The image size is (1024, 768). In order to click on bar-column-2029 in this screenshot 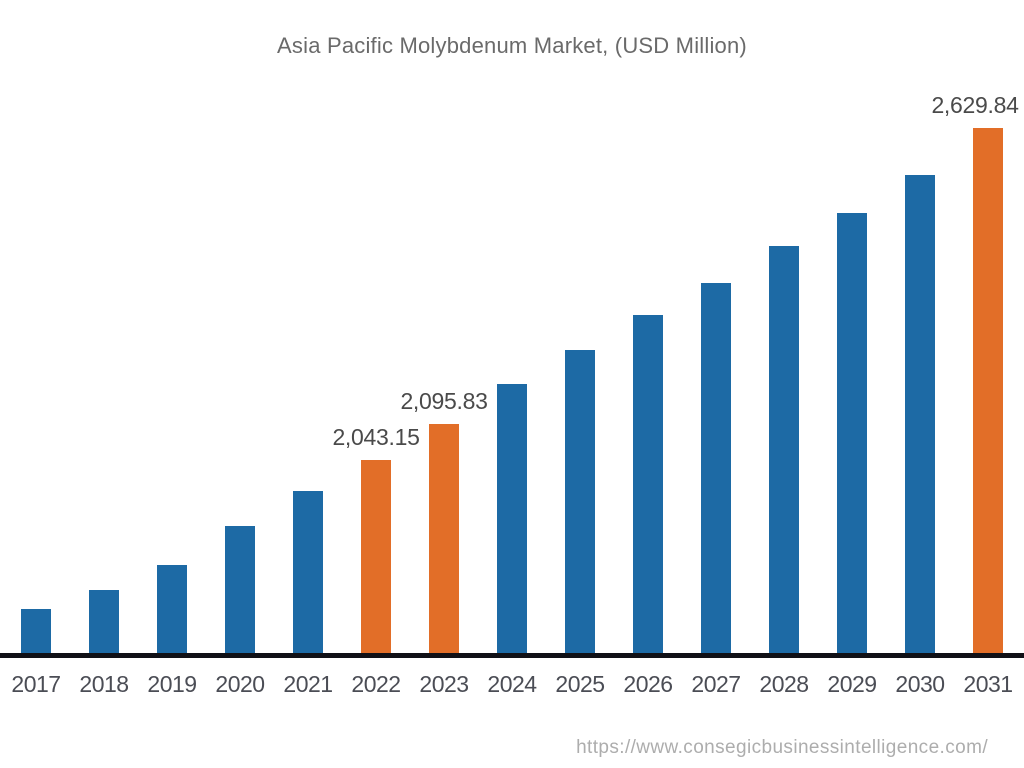, I will do `click(852, 433)`.